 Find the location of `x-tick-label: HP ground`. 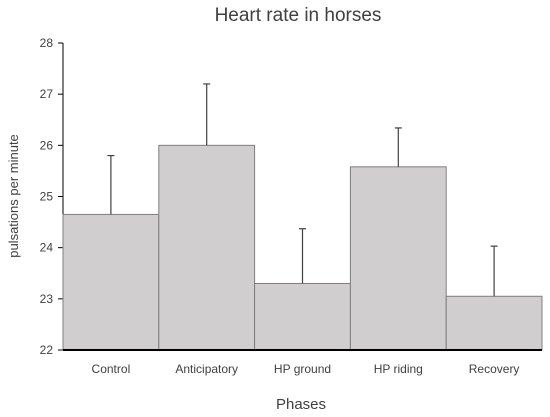

x-tick-label: HP ground is located at coordinates (302, 369).